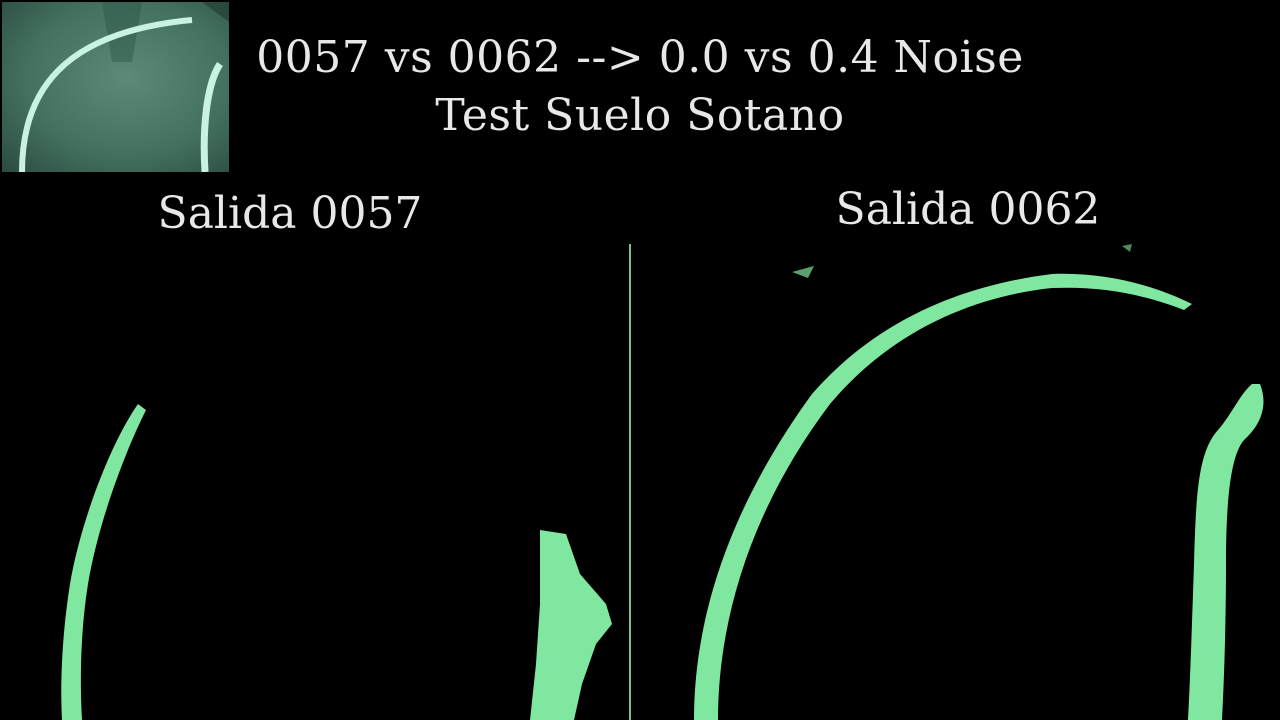  I want to click on video-title: 0057 vs 0062 --> 0.0 vs 0.4 Noise, so click(640, 57).